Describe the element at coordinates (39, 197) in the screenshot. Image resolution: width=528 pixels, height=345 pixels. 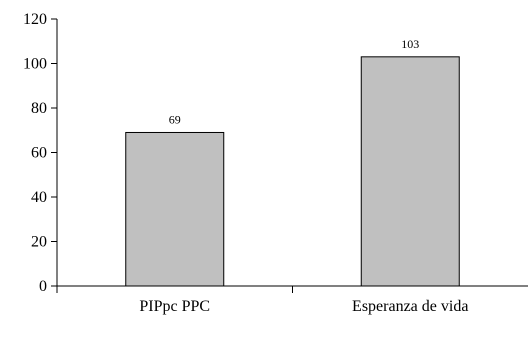
I see `y-tick-label: 40` at that location.